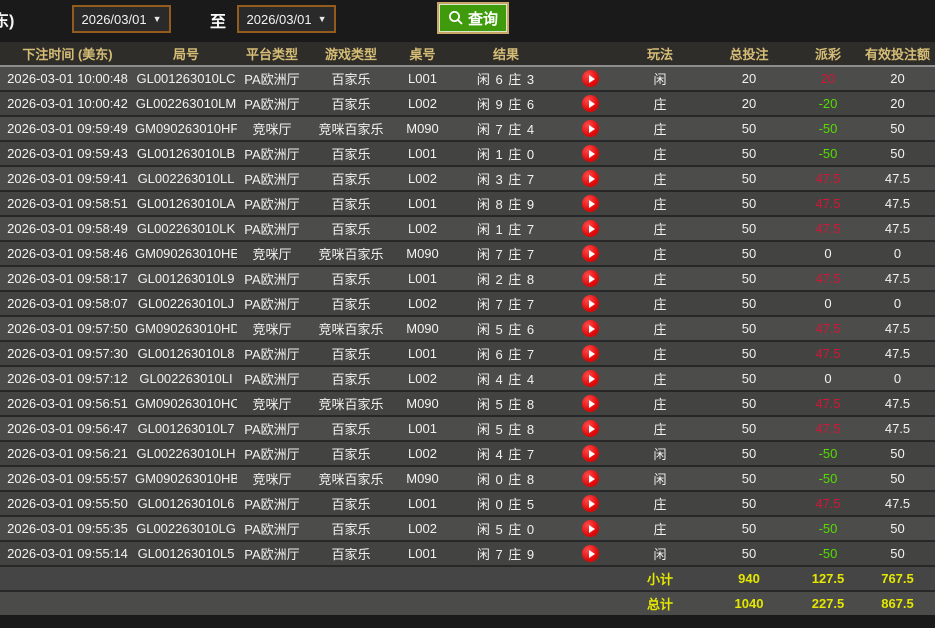  Describe the element at coordinates (422, 379) in the screenshot. I see `table-number-cell: L002` at that location.